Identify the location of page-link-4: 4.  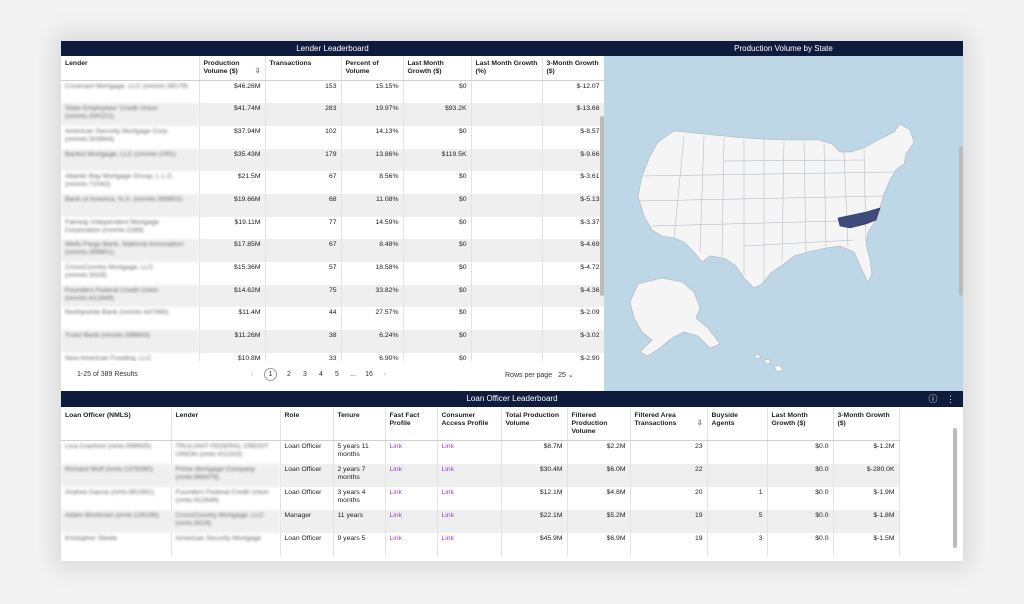
(321, 374).